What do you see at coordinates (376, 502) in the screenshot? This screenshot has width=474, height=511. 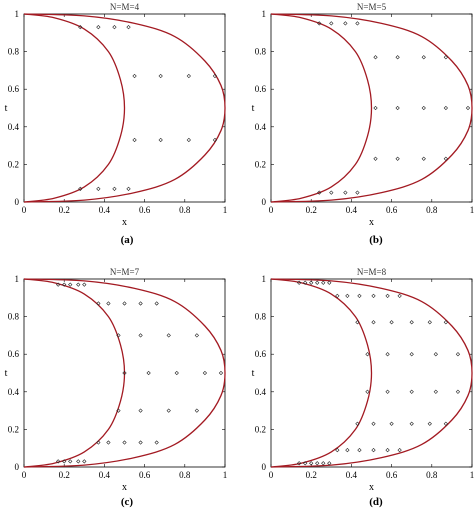 I see `panel-caption: (d)` at bounding box center [376, 502].